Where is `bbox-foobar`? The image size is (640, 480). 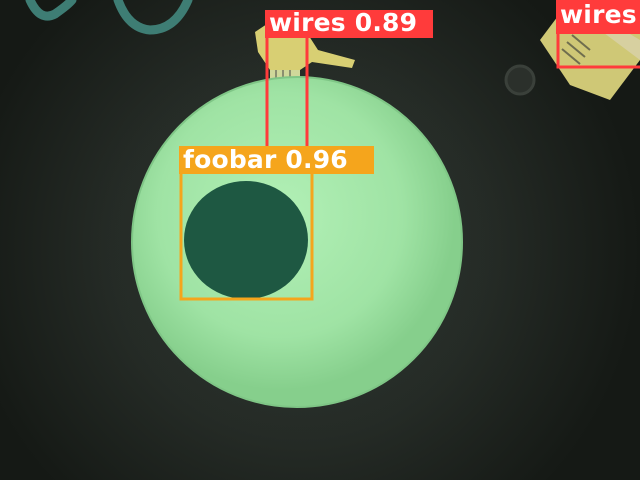
bbox-foobar is located at coordinates (276, 223).